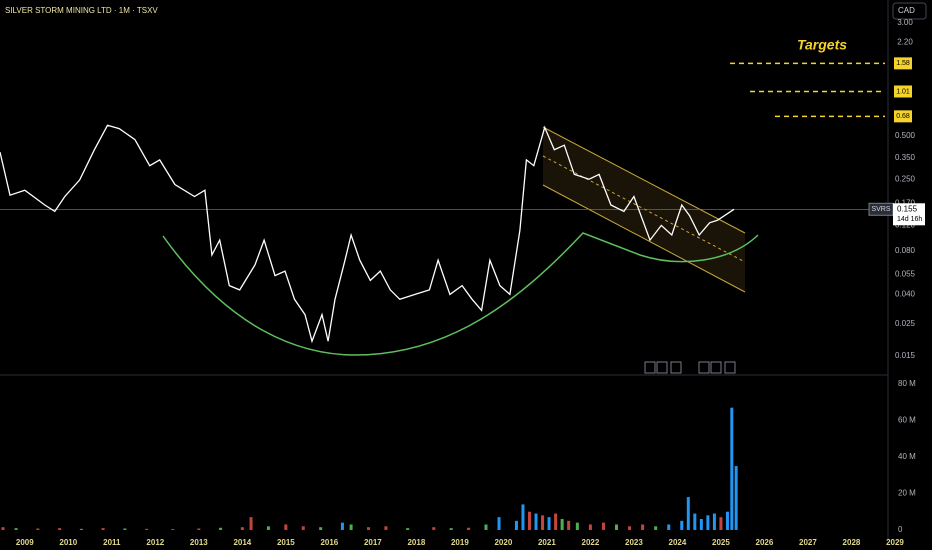 This screenshot has width=932, height=550. What do you see at coordinates (907, 456) in the screenshot?
I see `volume-tick-label: 40 M` at bounding box center [907, 456].